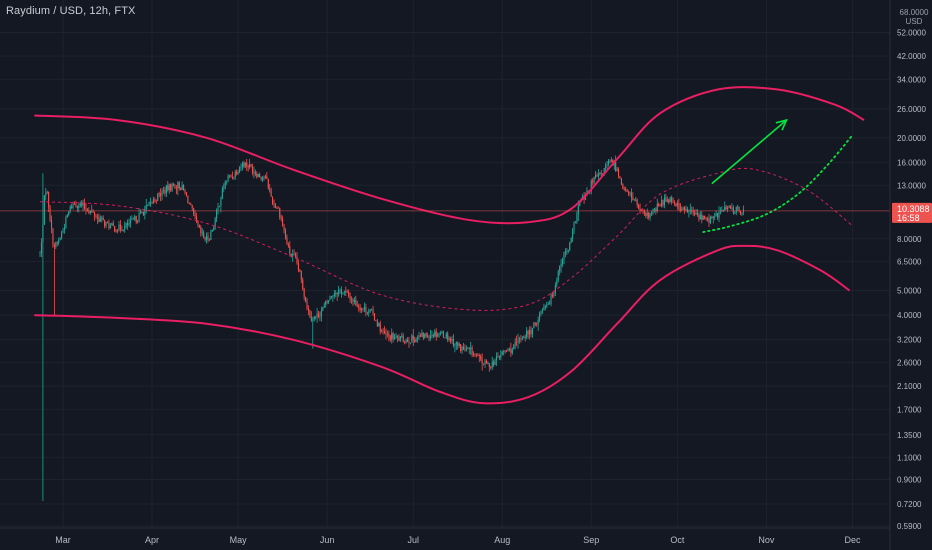  I want to click on y-tick-label: 2.6000, so click(909, 363).